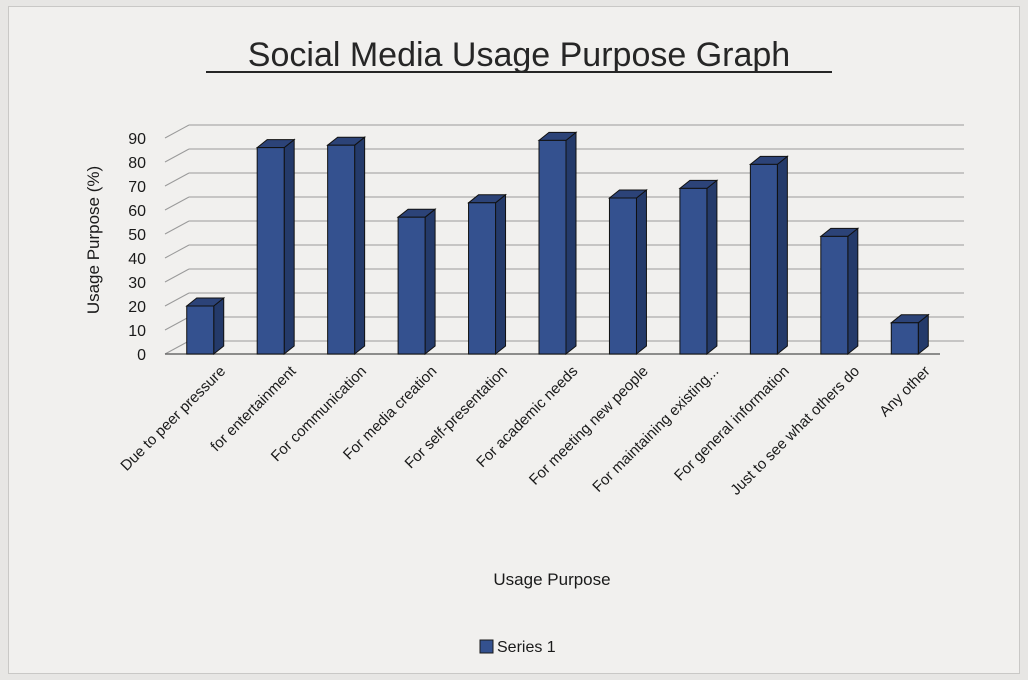 The height and width of the screenshot is (680, 1028). Describe the element at coordinates (904, 391) in the screenshot. I see `x-tick-label: Any other` at that location.